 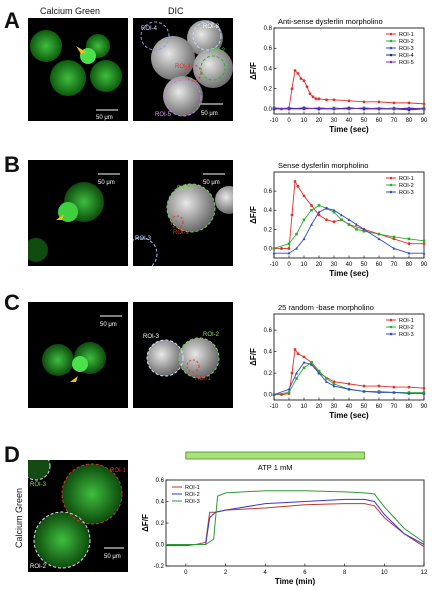 I want to click on x-tick-label: 12, so click(x=424, y=573).